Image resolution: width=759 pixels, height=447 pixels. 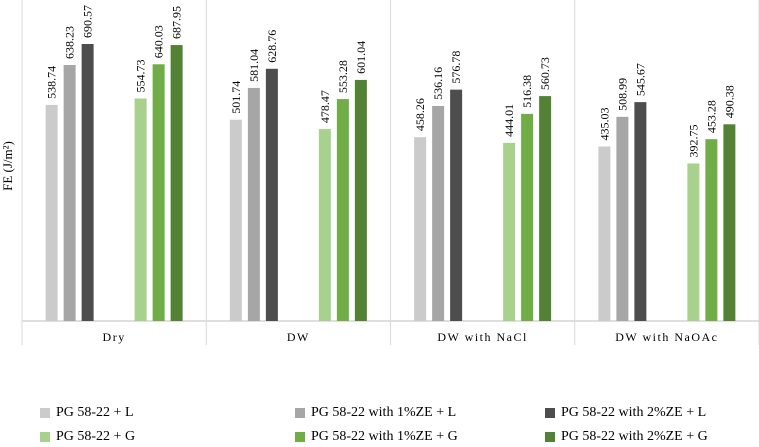 I want to click on data-label: 690.57, so click(x=88, y=21).